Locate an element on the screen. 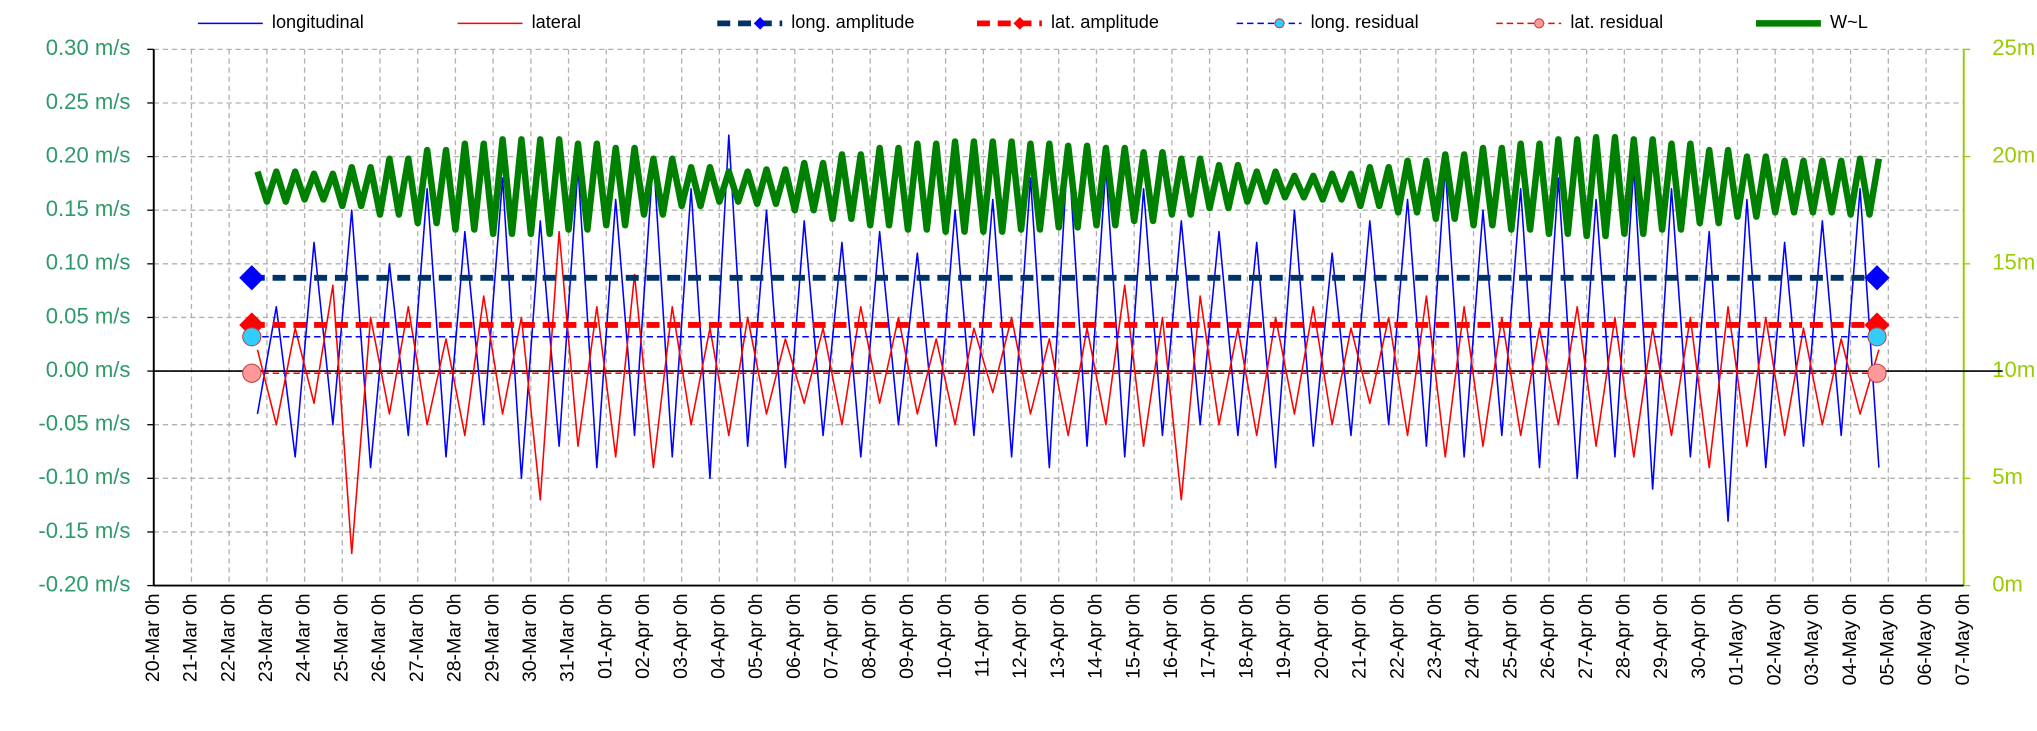 Image resolution: width=2037 pixels, height=731 pixels. x-tick-label: 23-Mar 0h is located at coordinates (266, 637).